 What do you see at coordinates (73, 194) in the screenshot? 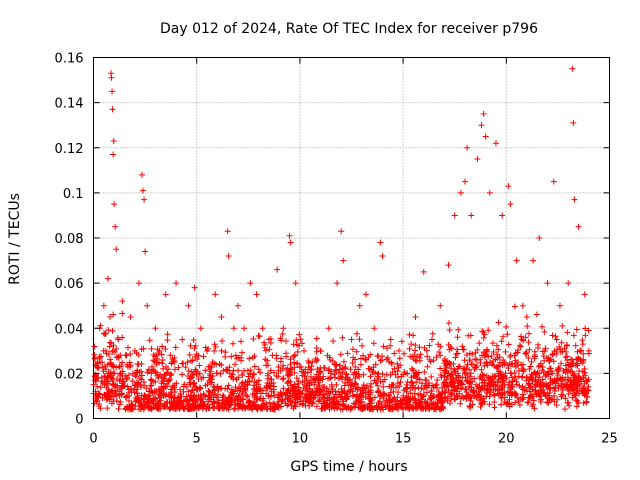
I see `y-tick-label: 0.1` at bounding box center [73, 194].